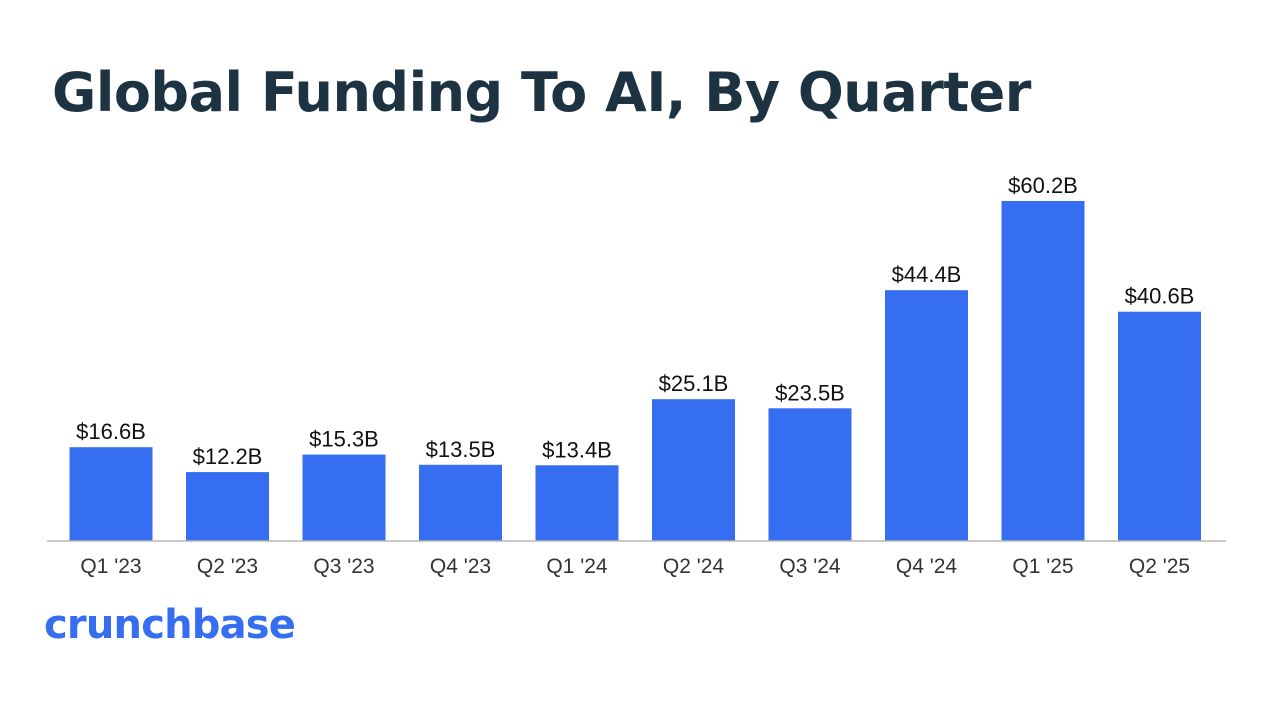 The image size is (1280, 702). I want to click on x-tick-label: Q2 '25, so click(1159, 566).